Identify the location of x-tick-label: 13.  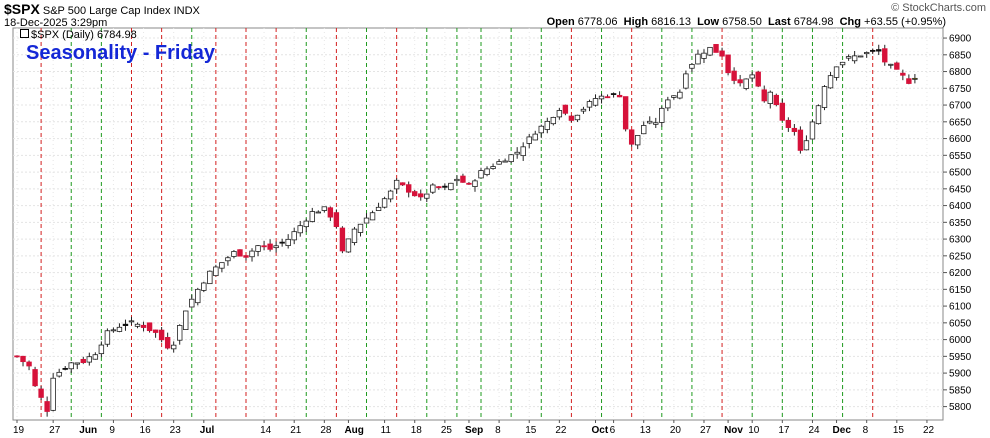
(646, 430).